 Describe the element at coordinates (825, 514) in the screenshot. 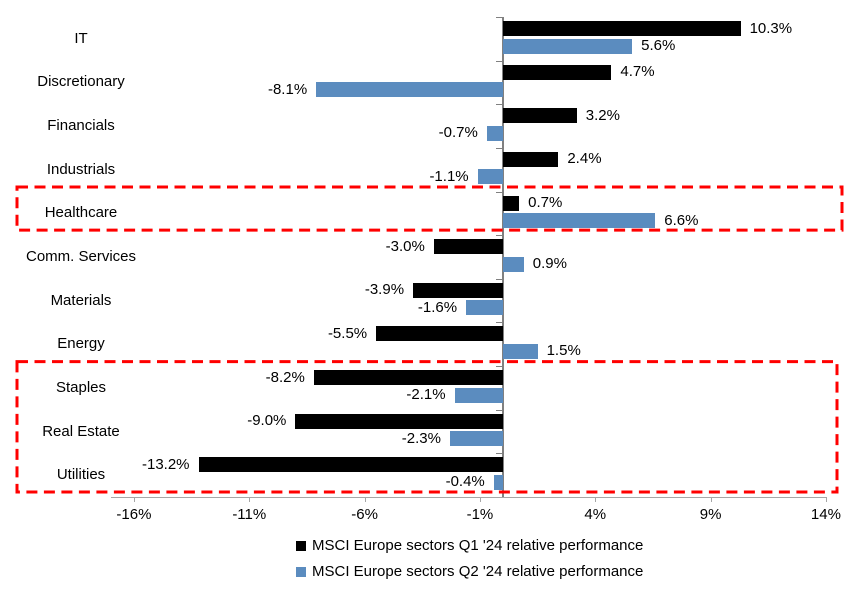

I see `x-tick-label: 14%` at that location.